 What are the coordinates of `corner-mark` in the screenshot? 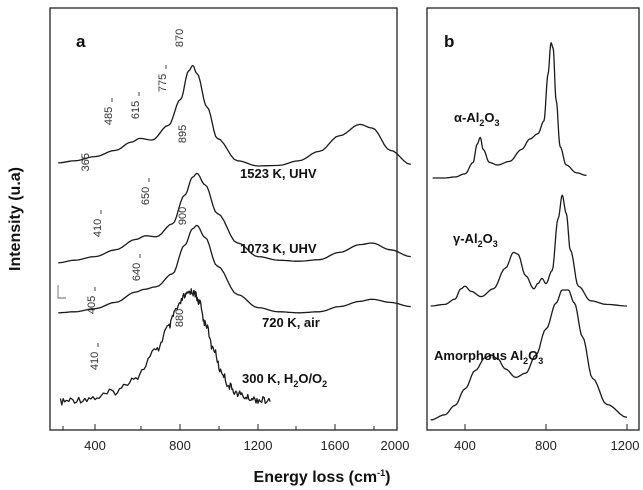 It's located at (61, 292).